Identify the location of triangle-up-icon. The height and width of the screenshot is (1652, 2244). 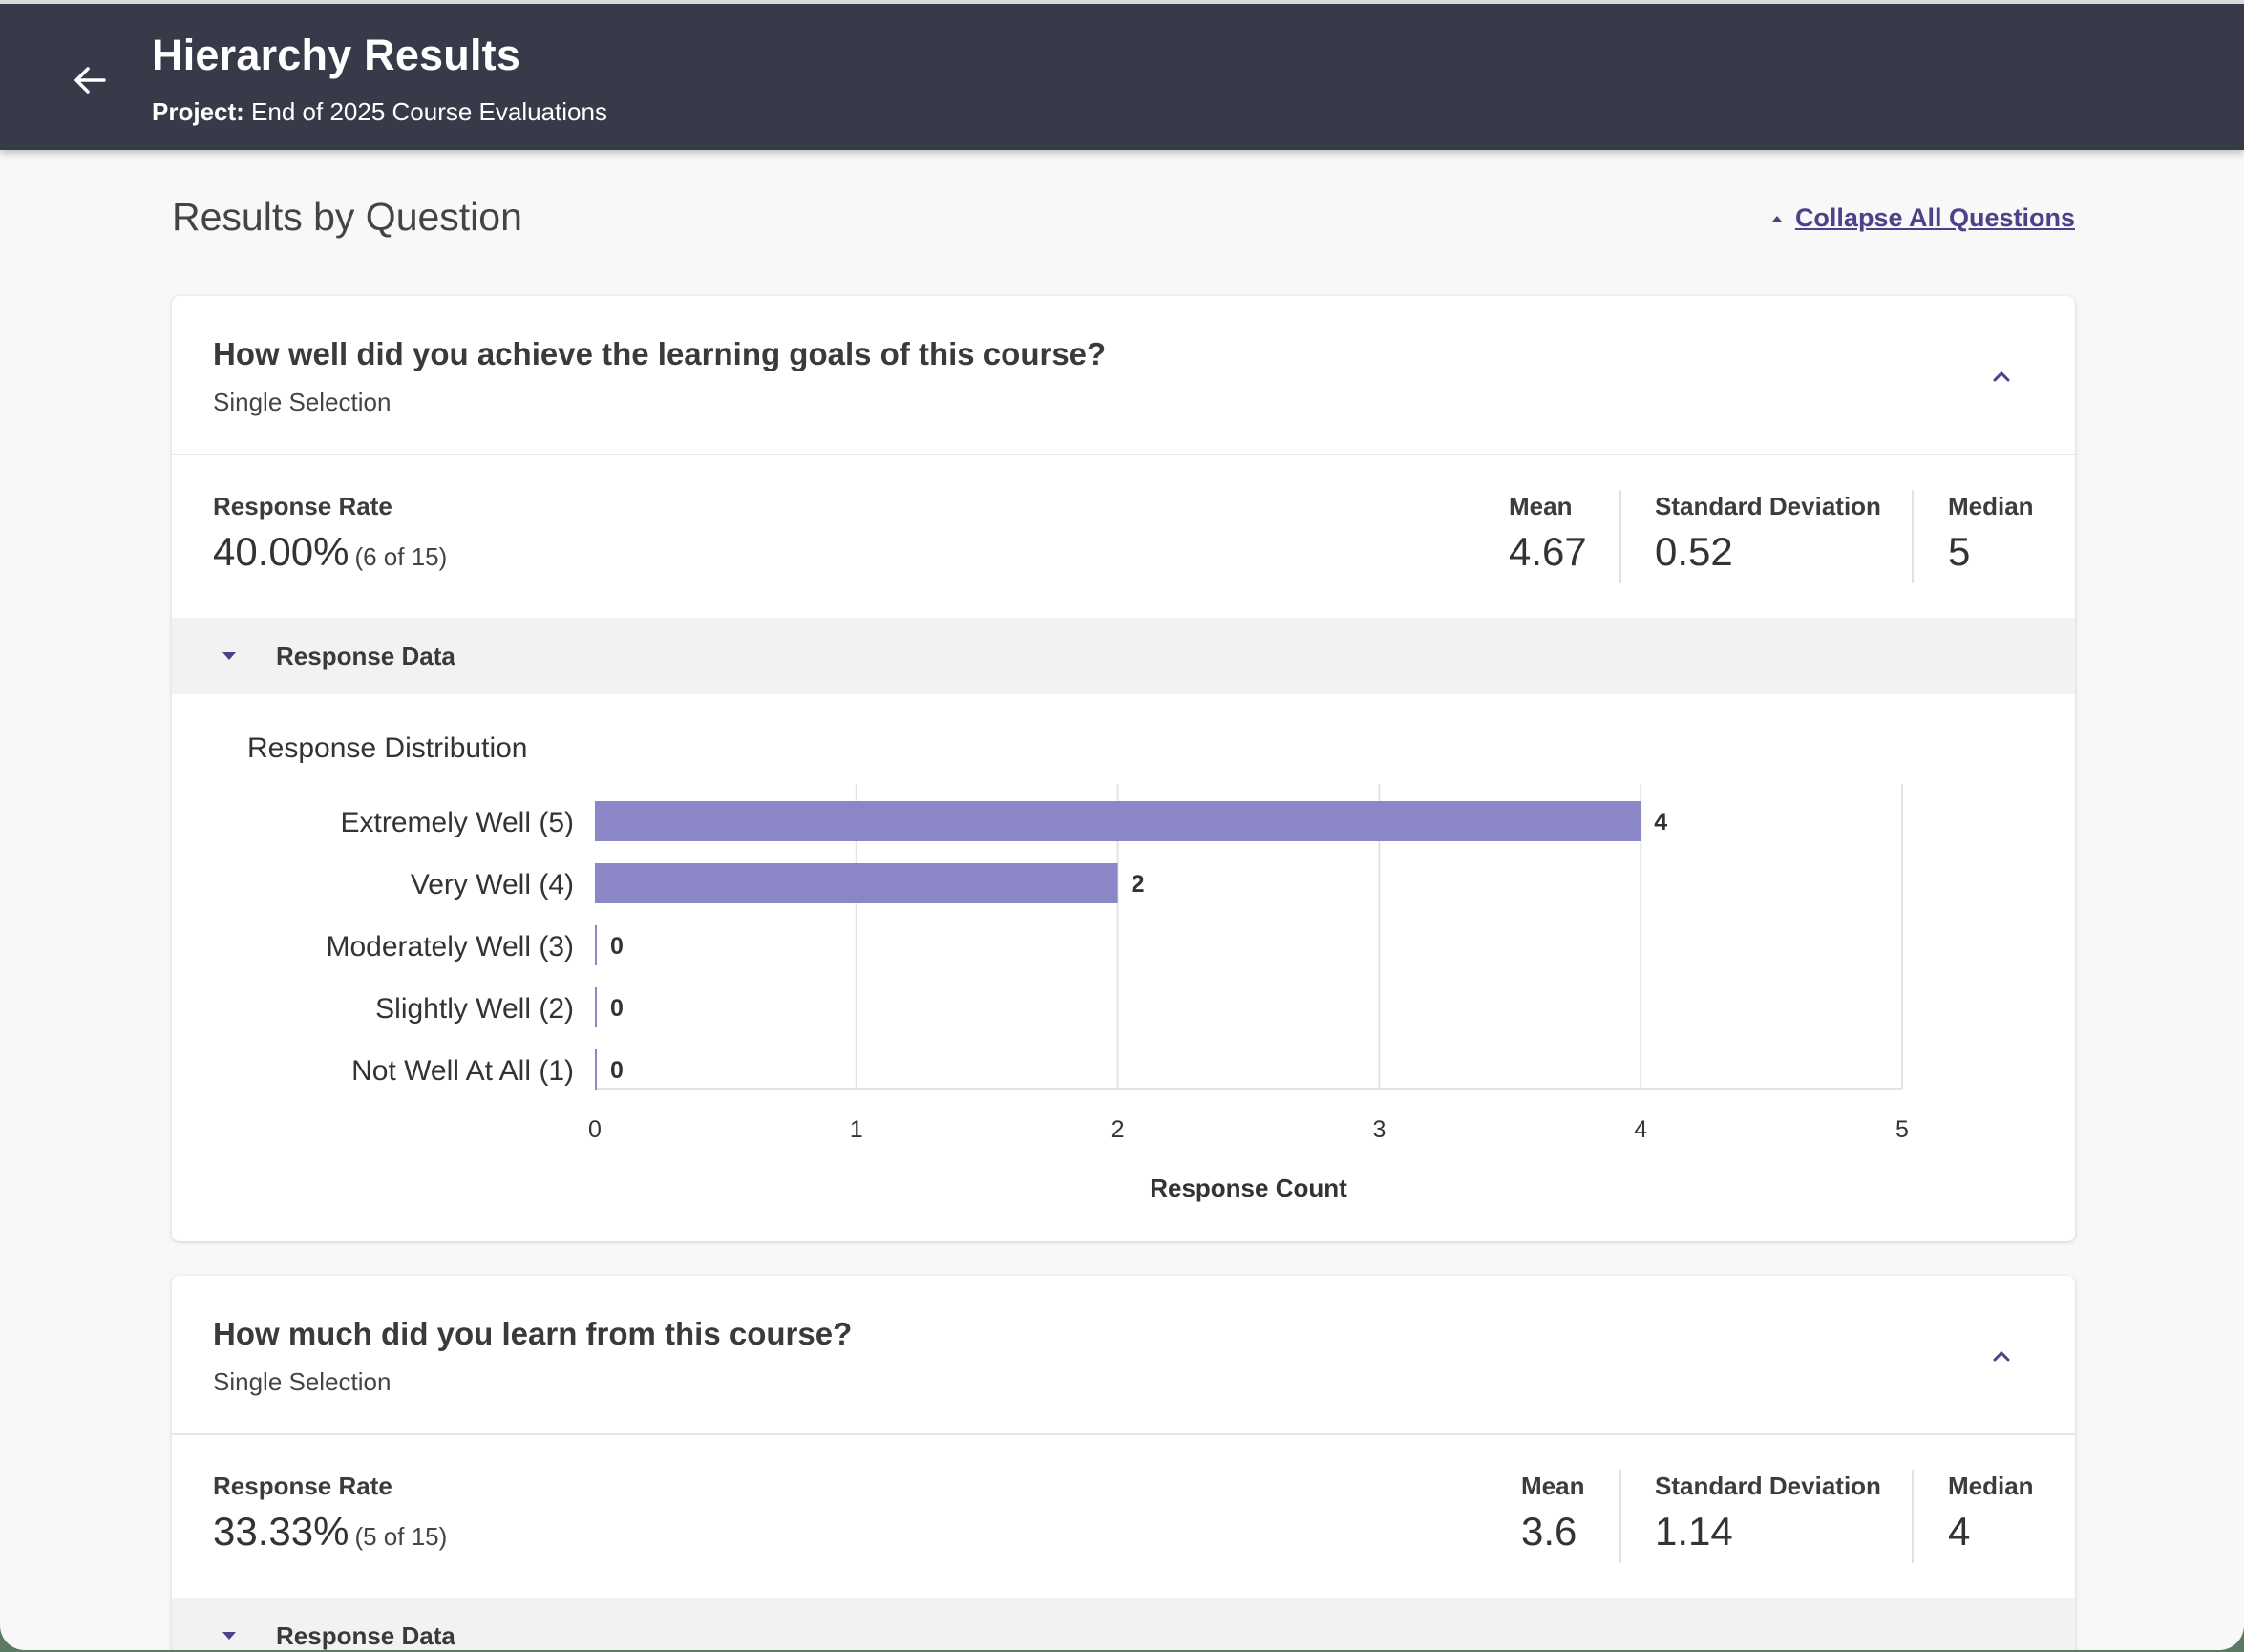
(1776, 218).